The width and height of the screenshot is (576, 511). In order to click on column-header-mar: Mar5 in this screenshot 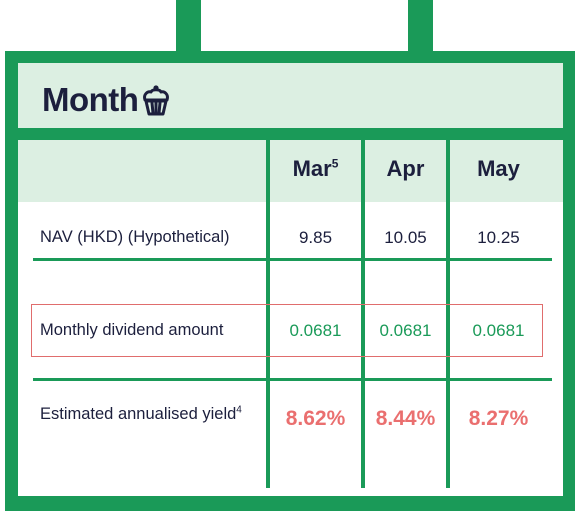, I will do `click(315, 169)`.